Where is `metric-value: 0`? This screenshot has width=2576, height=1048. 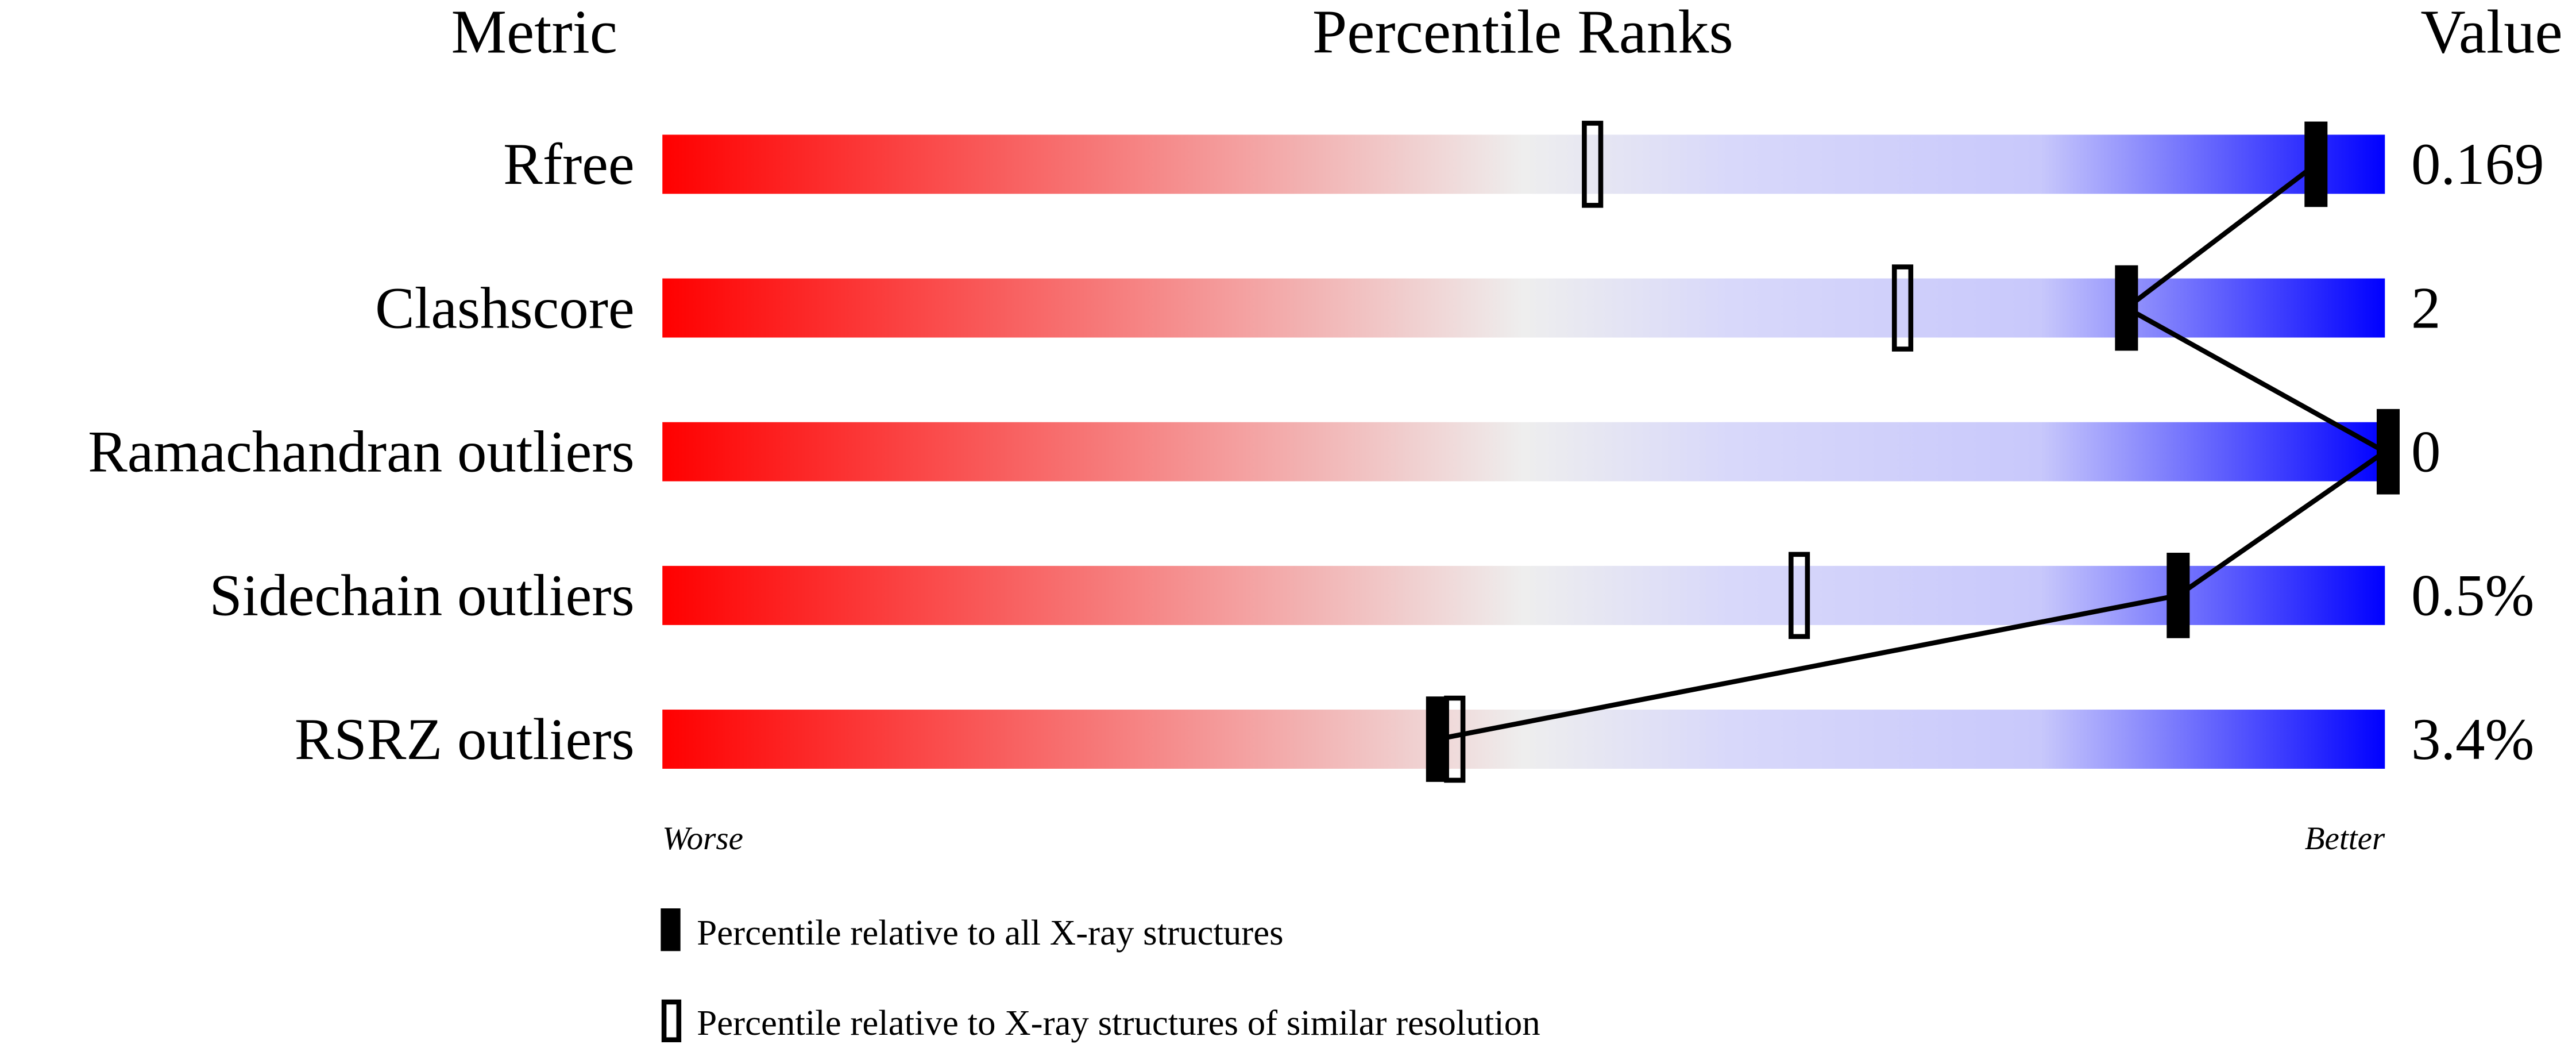 metric-value: 0 is located at coordinates (2425, 452).